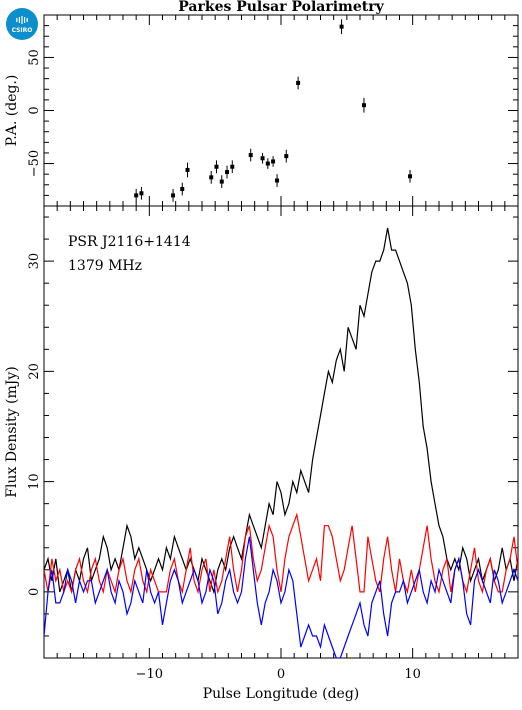 Image resolution: width=522 pixels, height=710 pixels. What do you see at coordinates (281, 694) in the screenshot?
I see `flux-x-axis-title: Pulse Longitude (deg)` at bounding box center [281, 694].